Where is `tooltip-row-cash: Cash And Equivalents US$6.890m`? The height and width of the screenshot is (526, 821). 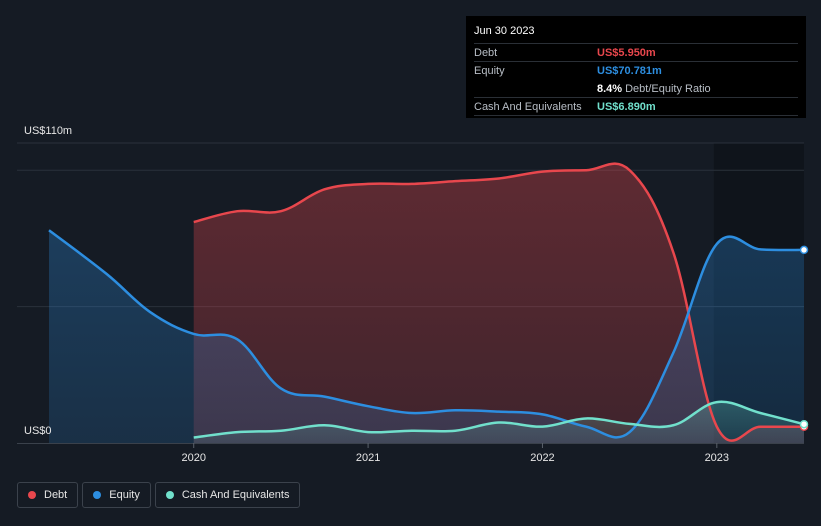 tooltip-row-cash: Cash And Equivalents US$6.890m is located at coordinates (636, 107).